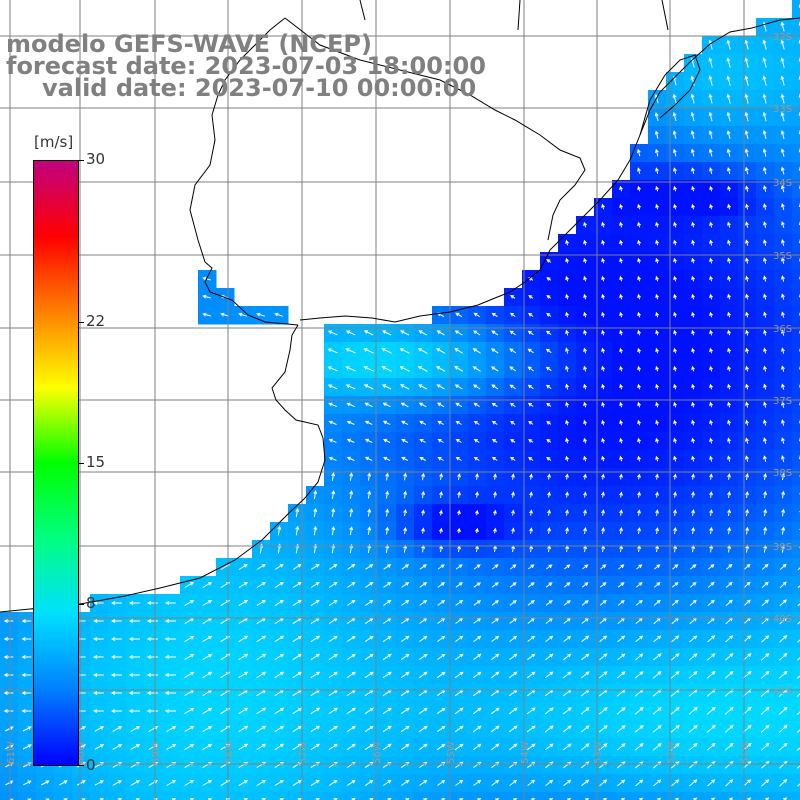  I want to click on longitude-label: 58W, so click(229, 752).